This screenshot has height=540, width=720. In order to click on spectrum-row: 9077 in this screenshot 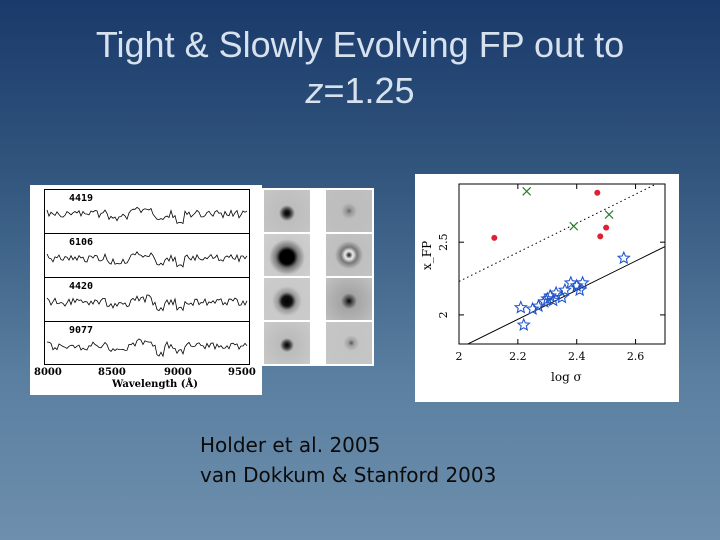, I will do `click(147, 344)`.